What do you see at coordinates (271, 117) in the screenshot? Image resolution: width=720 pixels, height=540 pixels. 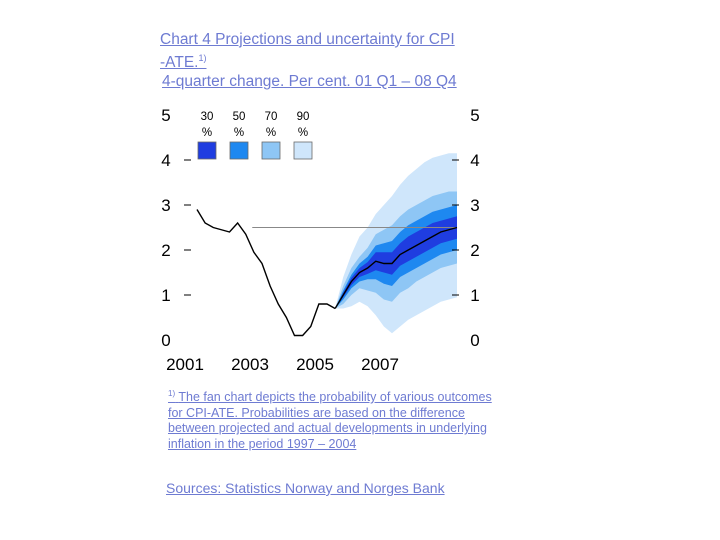 I see `legend-label-value: 70` at bounding box center [271, 117].